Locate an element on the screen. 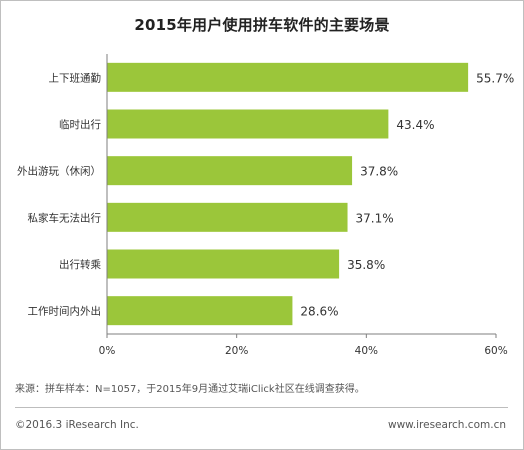 The image size is (524, 450). chart-title: 2015年用户使用拼车软件的主要场景 is located at coordinates (262, 25).